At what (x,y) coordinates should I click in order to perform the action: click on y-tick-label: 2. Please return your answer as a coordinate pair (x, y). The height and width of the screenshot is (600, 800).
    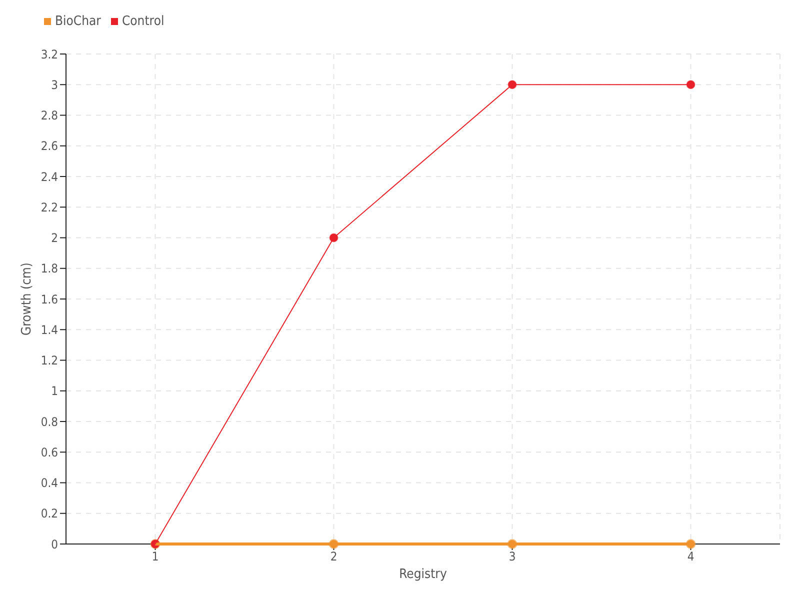
    Looking at the image, I should click on (54, 238).